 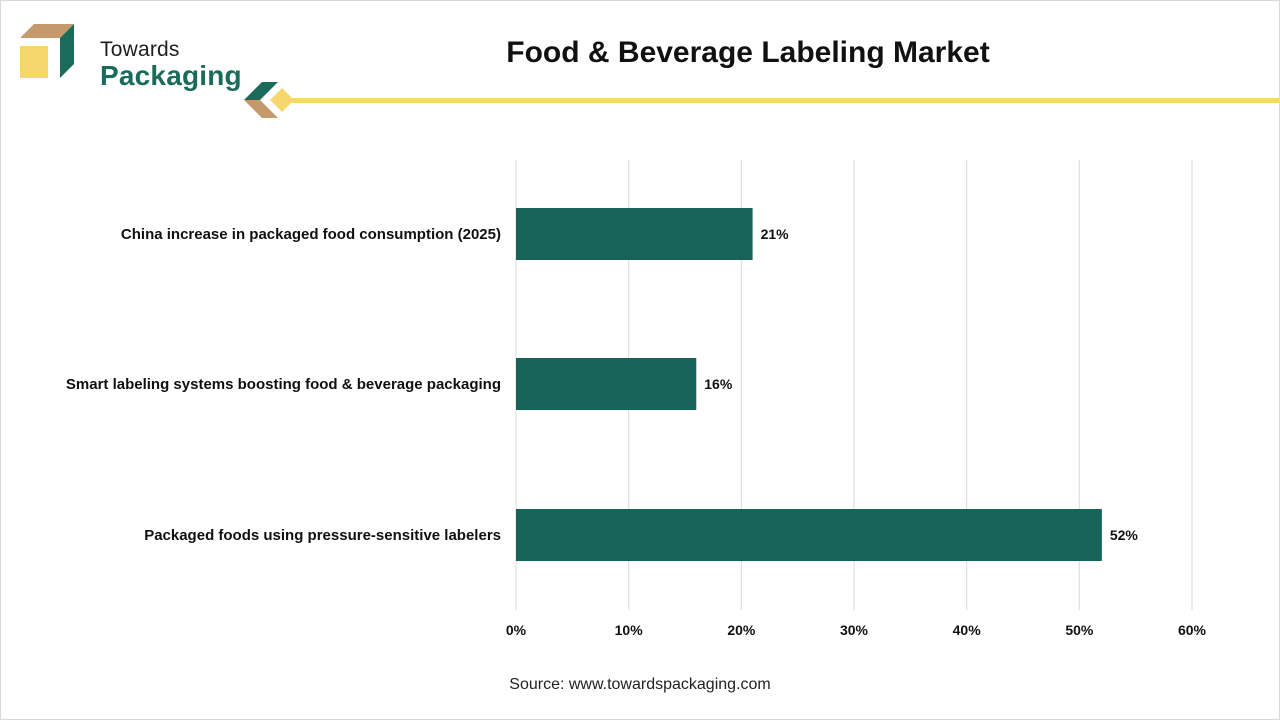 What do you see at coordinates (261, 109) in the screenshot?
I see `divider-tan-chevron-icon` at bounding box center [261, 109].